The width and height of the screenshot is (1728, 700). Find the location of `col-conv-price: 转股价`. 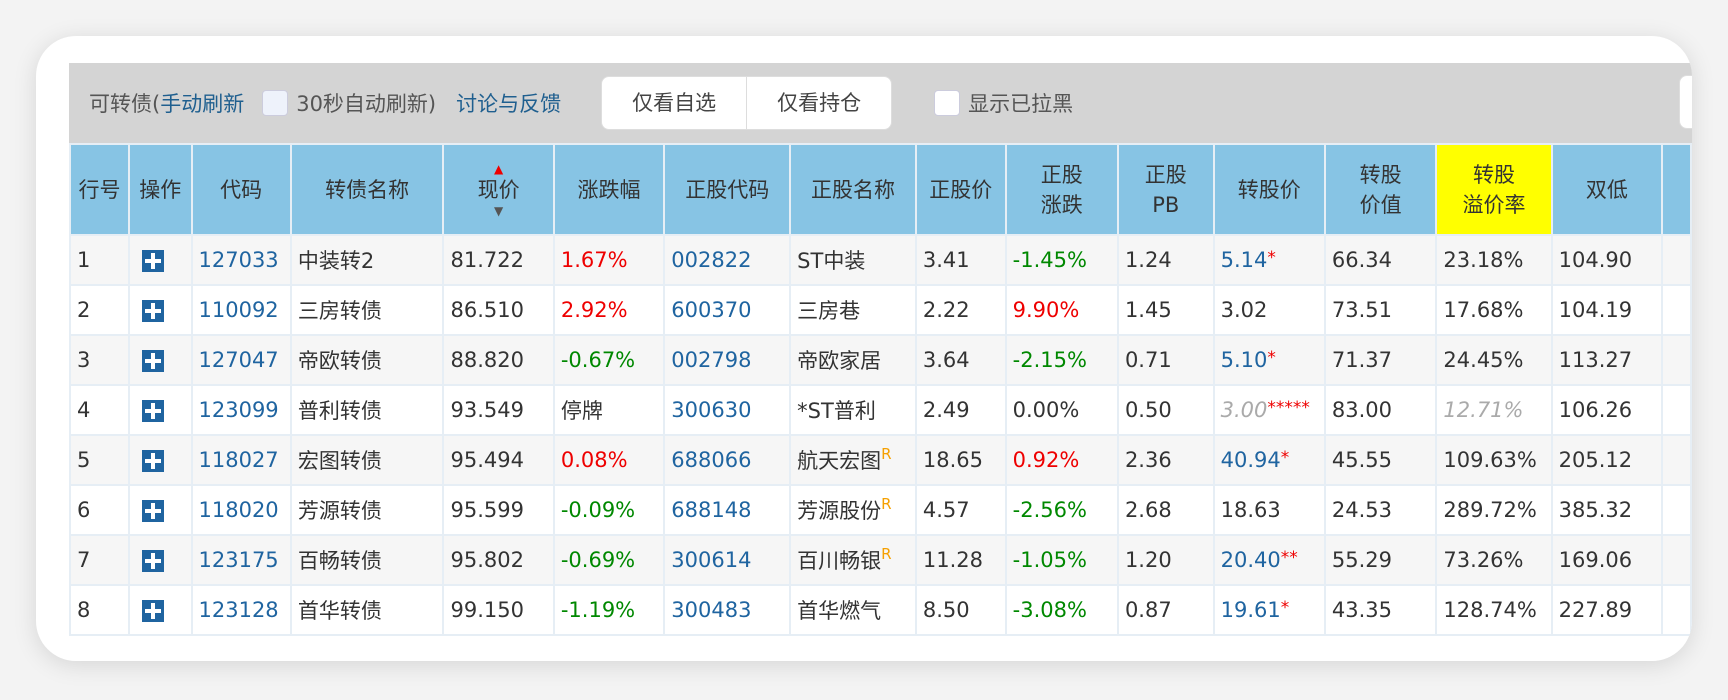

col-conv-price: 转股价 is located at coordinates (1269, 189).